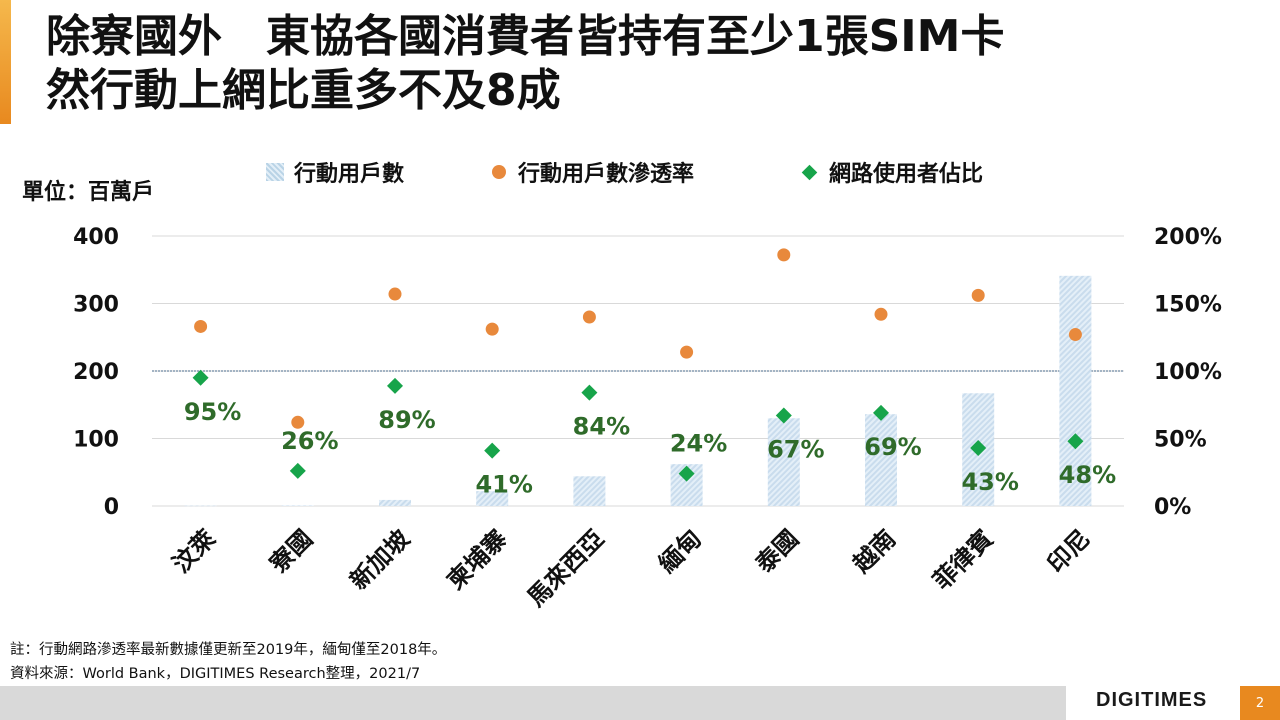 Image resolution: width=1280 pixels, height=720 pixels. Describe the element at coordinates (892, 447) in the screenshot. I see `internet-share-label: 69%` at that location.